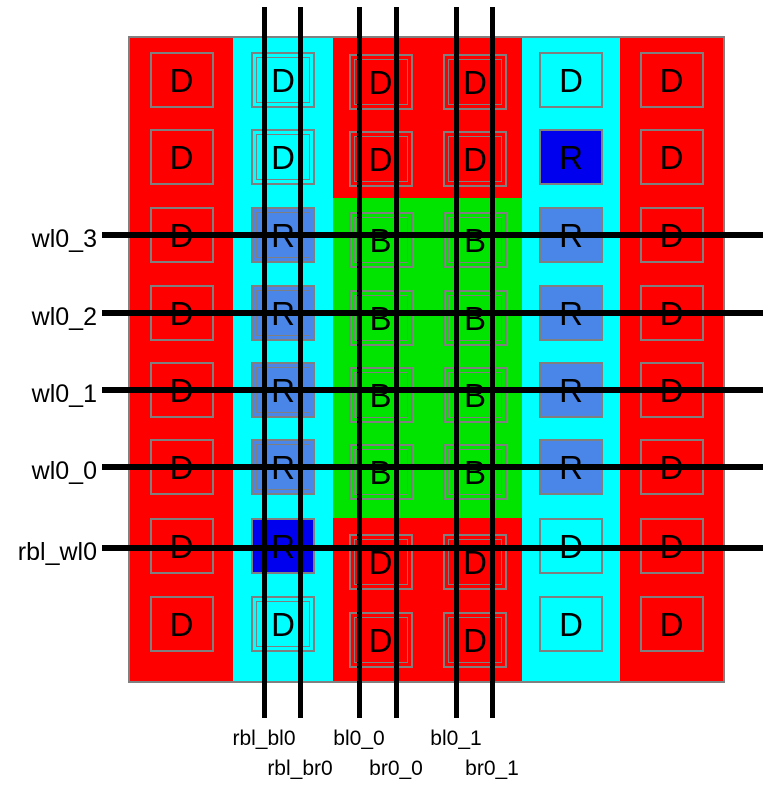 Image resolution: width=771 pixels, height=791 pixels. Describe the element at coordinates (64, 239) in the screenshot. I see `wordline-label-wl0_3: wl0_3` at that location.